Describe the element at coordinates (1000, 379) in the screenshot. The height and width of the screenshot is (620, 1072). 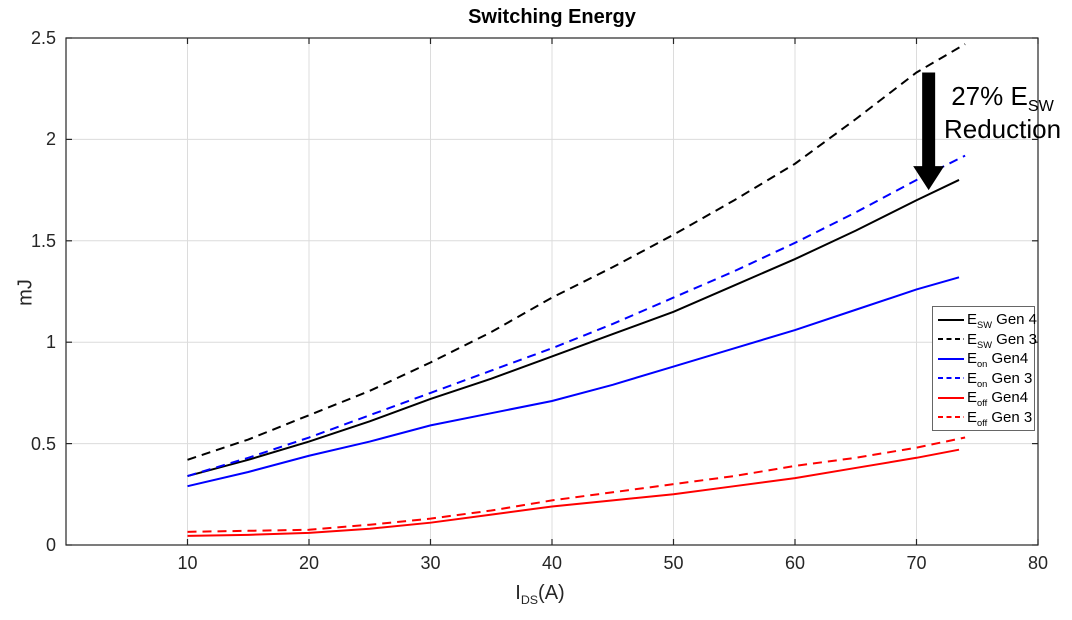
I see `legend-label: Eon Gen 3` at that location.